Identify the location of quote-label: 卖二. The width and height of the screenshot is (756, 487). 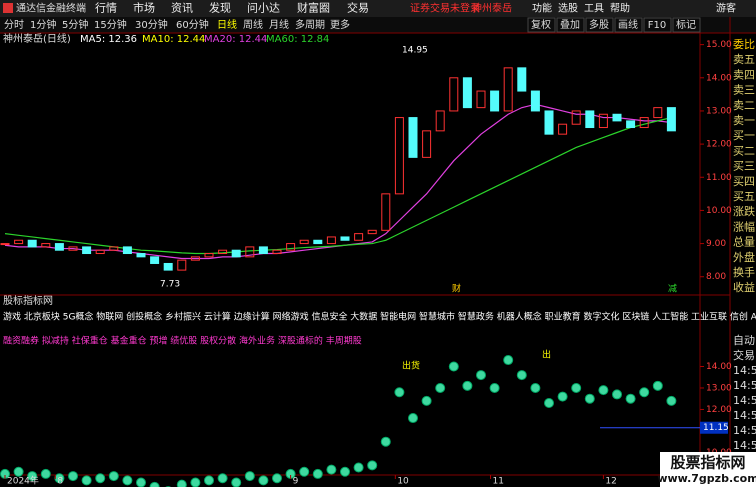
(744, 105).